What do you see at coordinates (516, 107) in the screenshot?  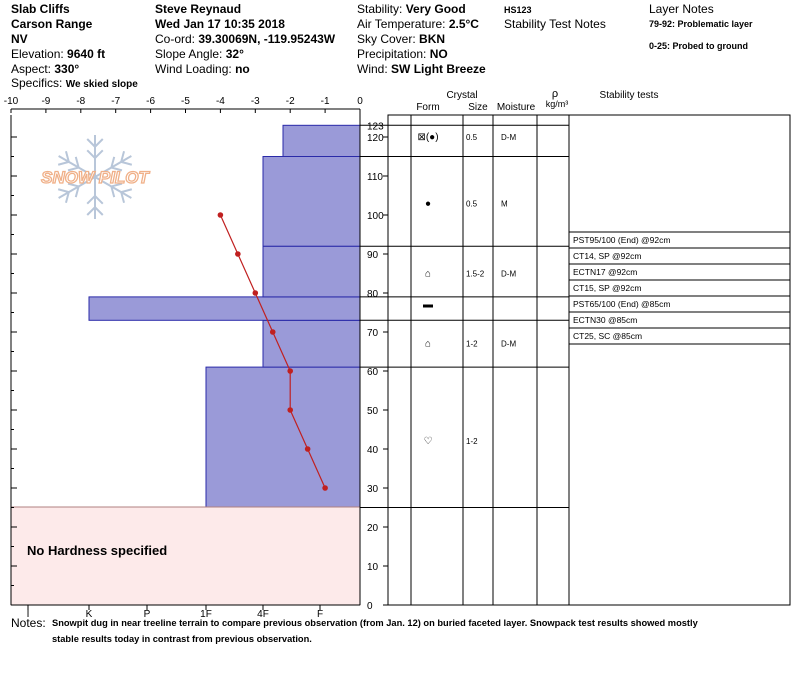 I see `moisture-heading: Moisture` at bounding box center [516, 107].